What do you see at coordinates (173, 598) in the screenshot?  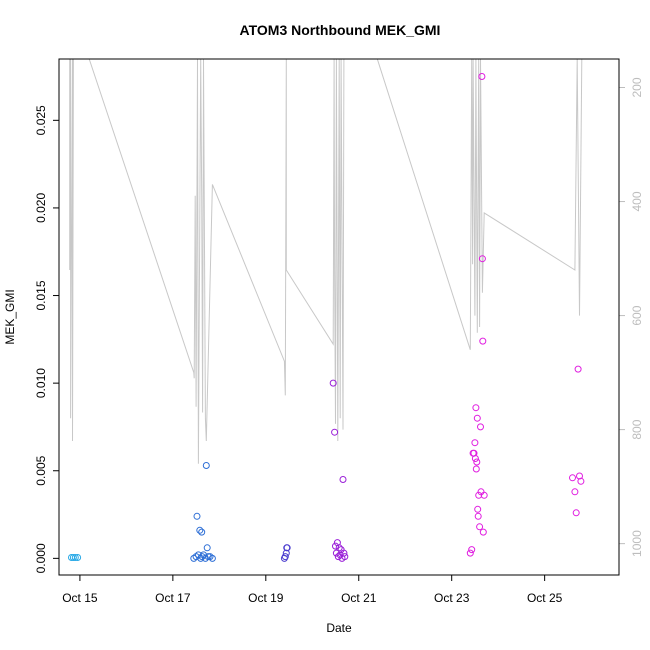 I see `x-tick-label: Oct 17` at bounding box center [173, 598].